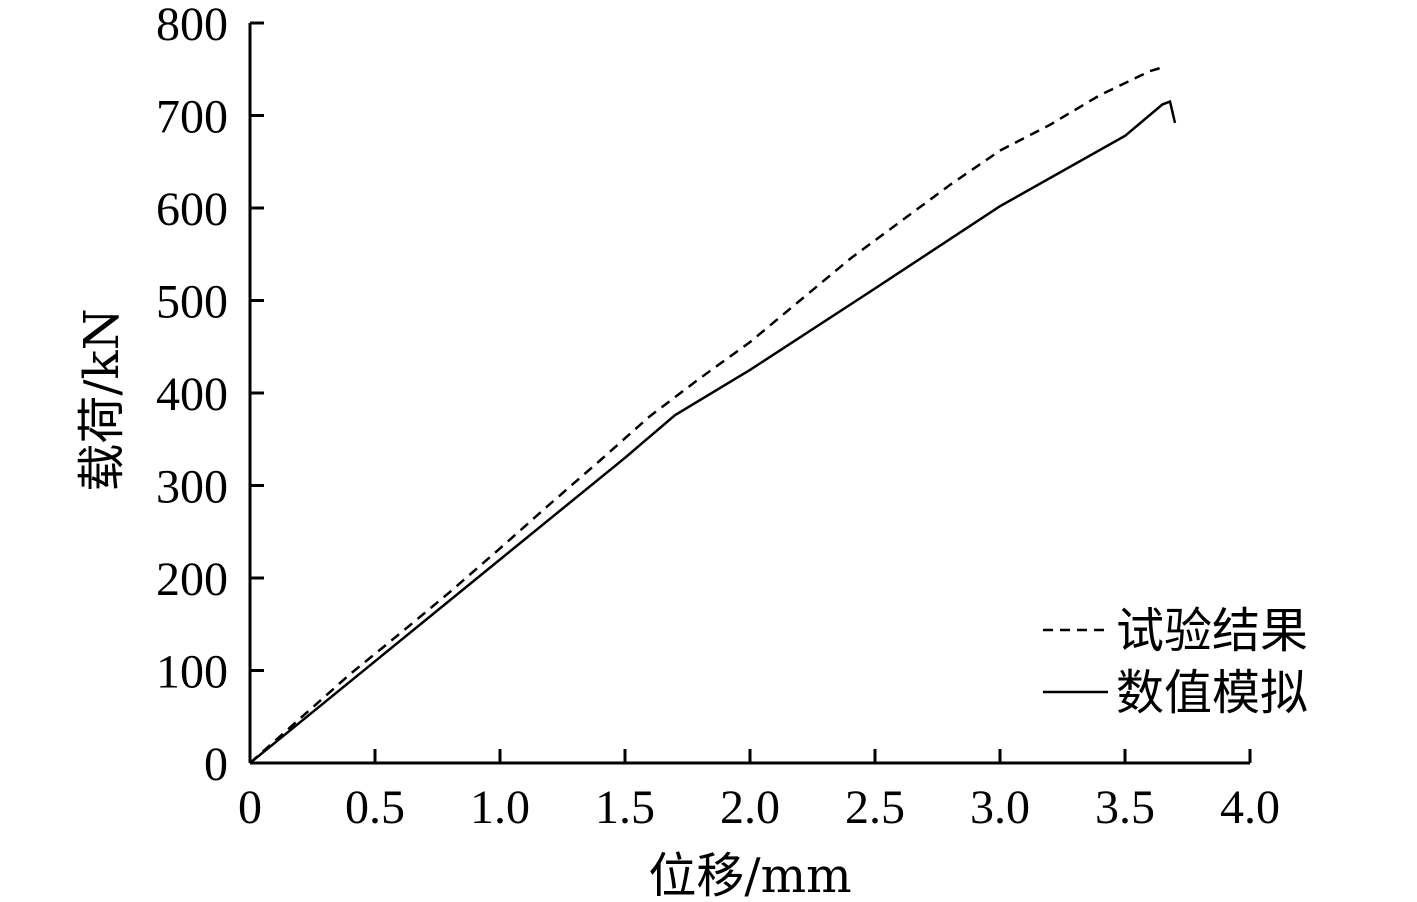 This screenshot has height=902, width=1417. Describe the element at coordinates (1250, 807) in the screenshot. I see `x-tick-label: 4.0` at that location.